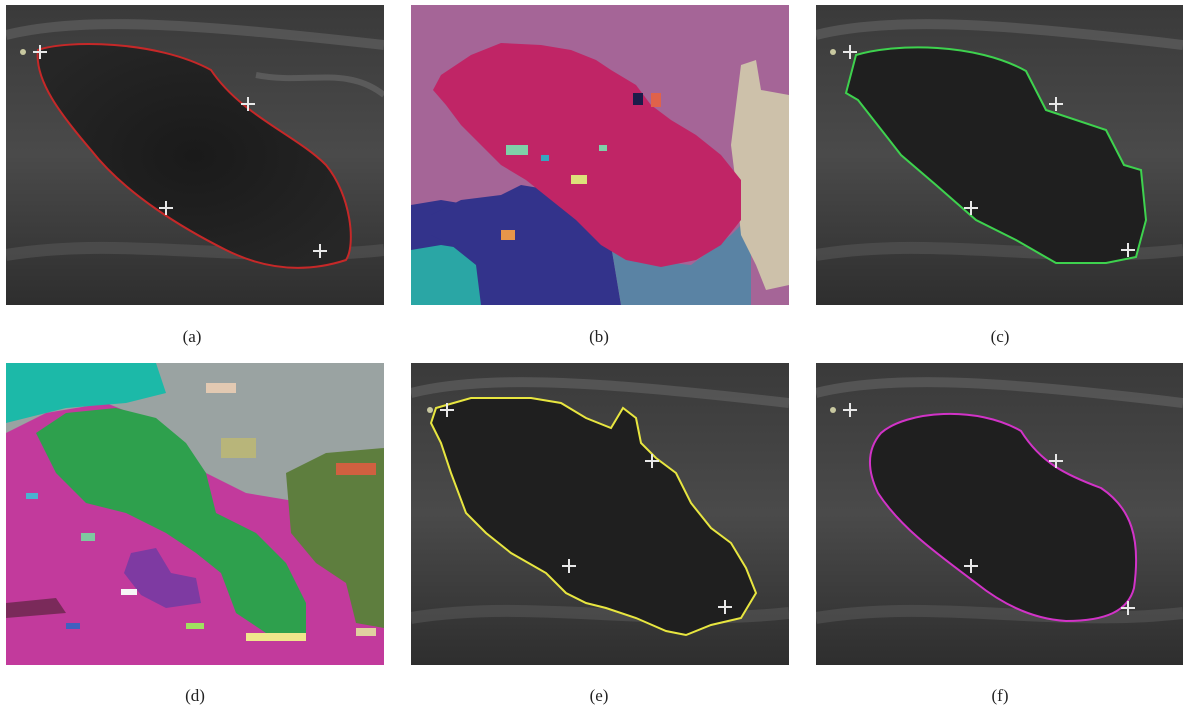  I want to click on panel-a-image, so click(195, 155).